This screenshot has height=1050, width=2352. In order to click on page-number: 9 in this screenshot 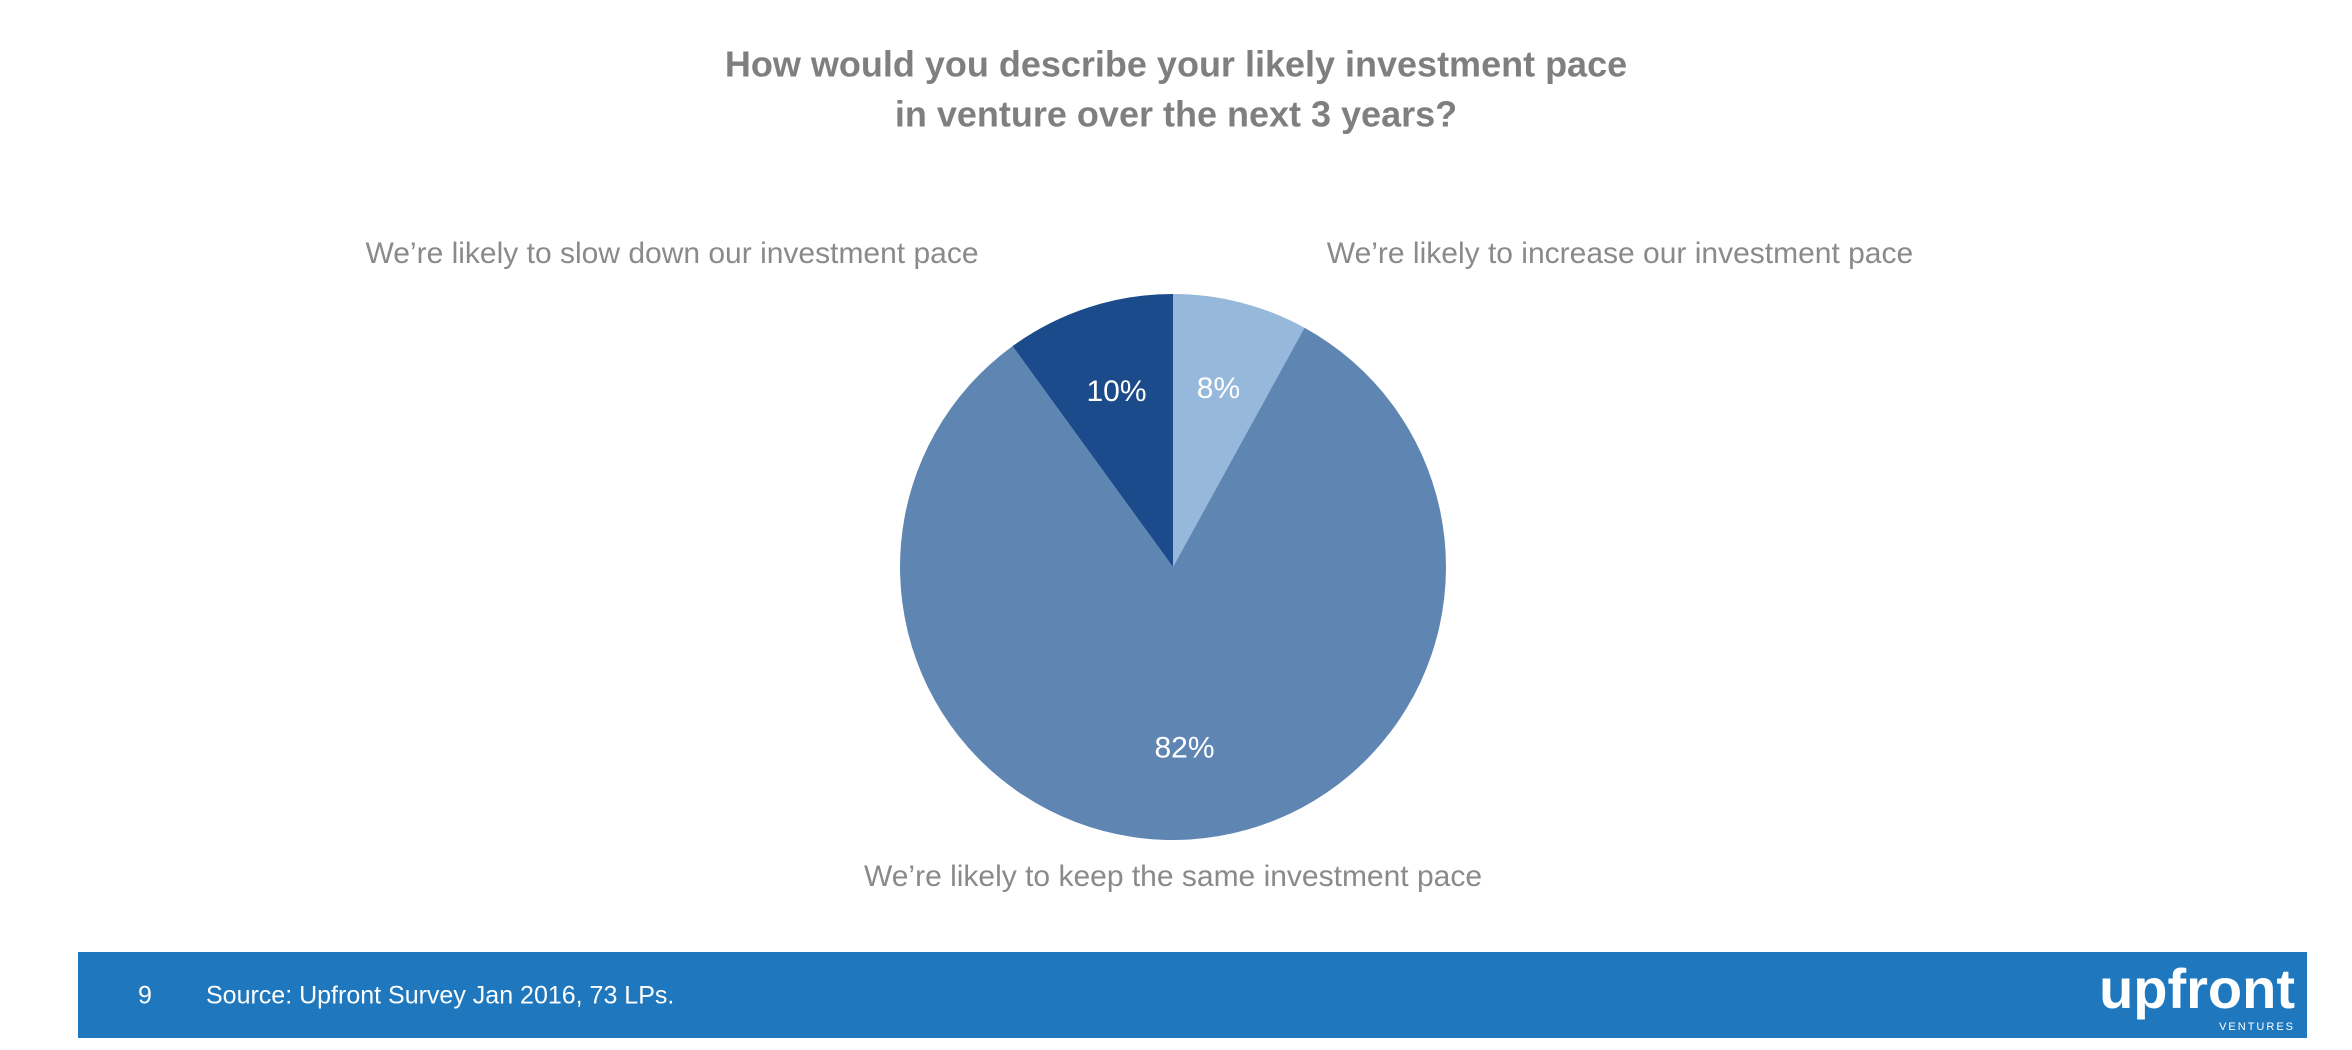, I will do `click(145, 996)`.